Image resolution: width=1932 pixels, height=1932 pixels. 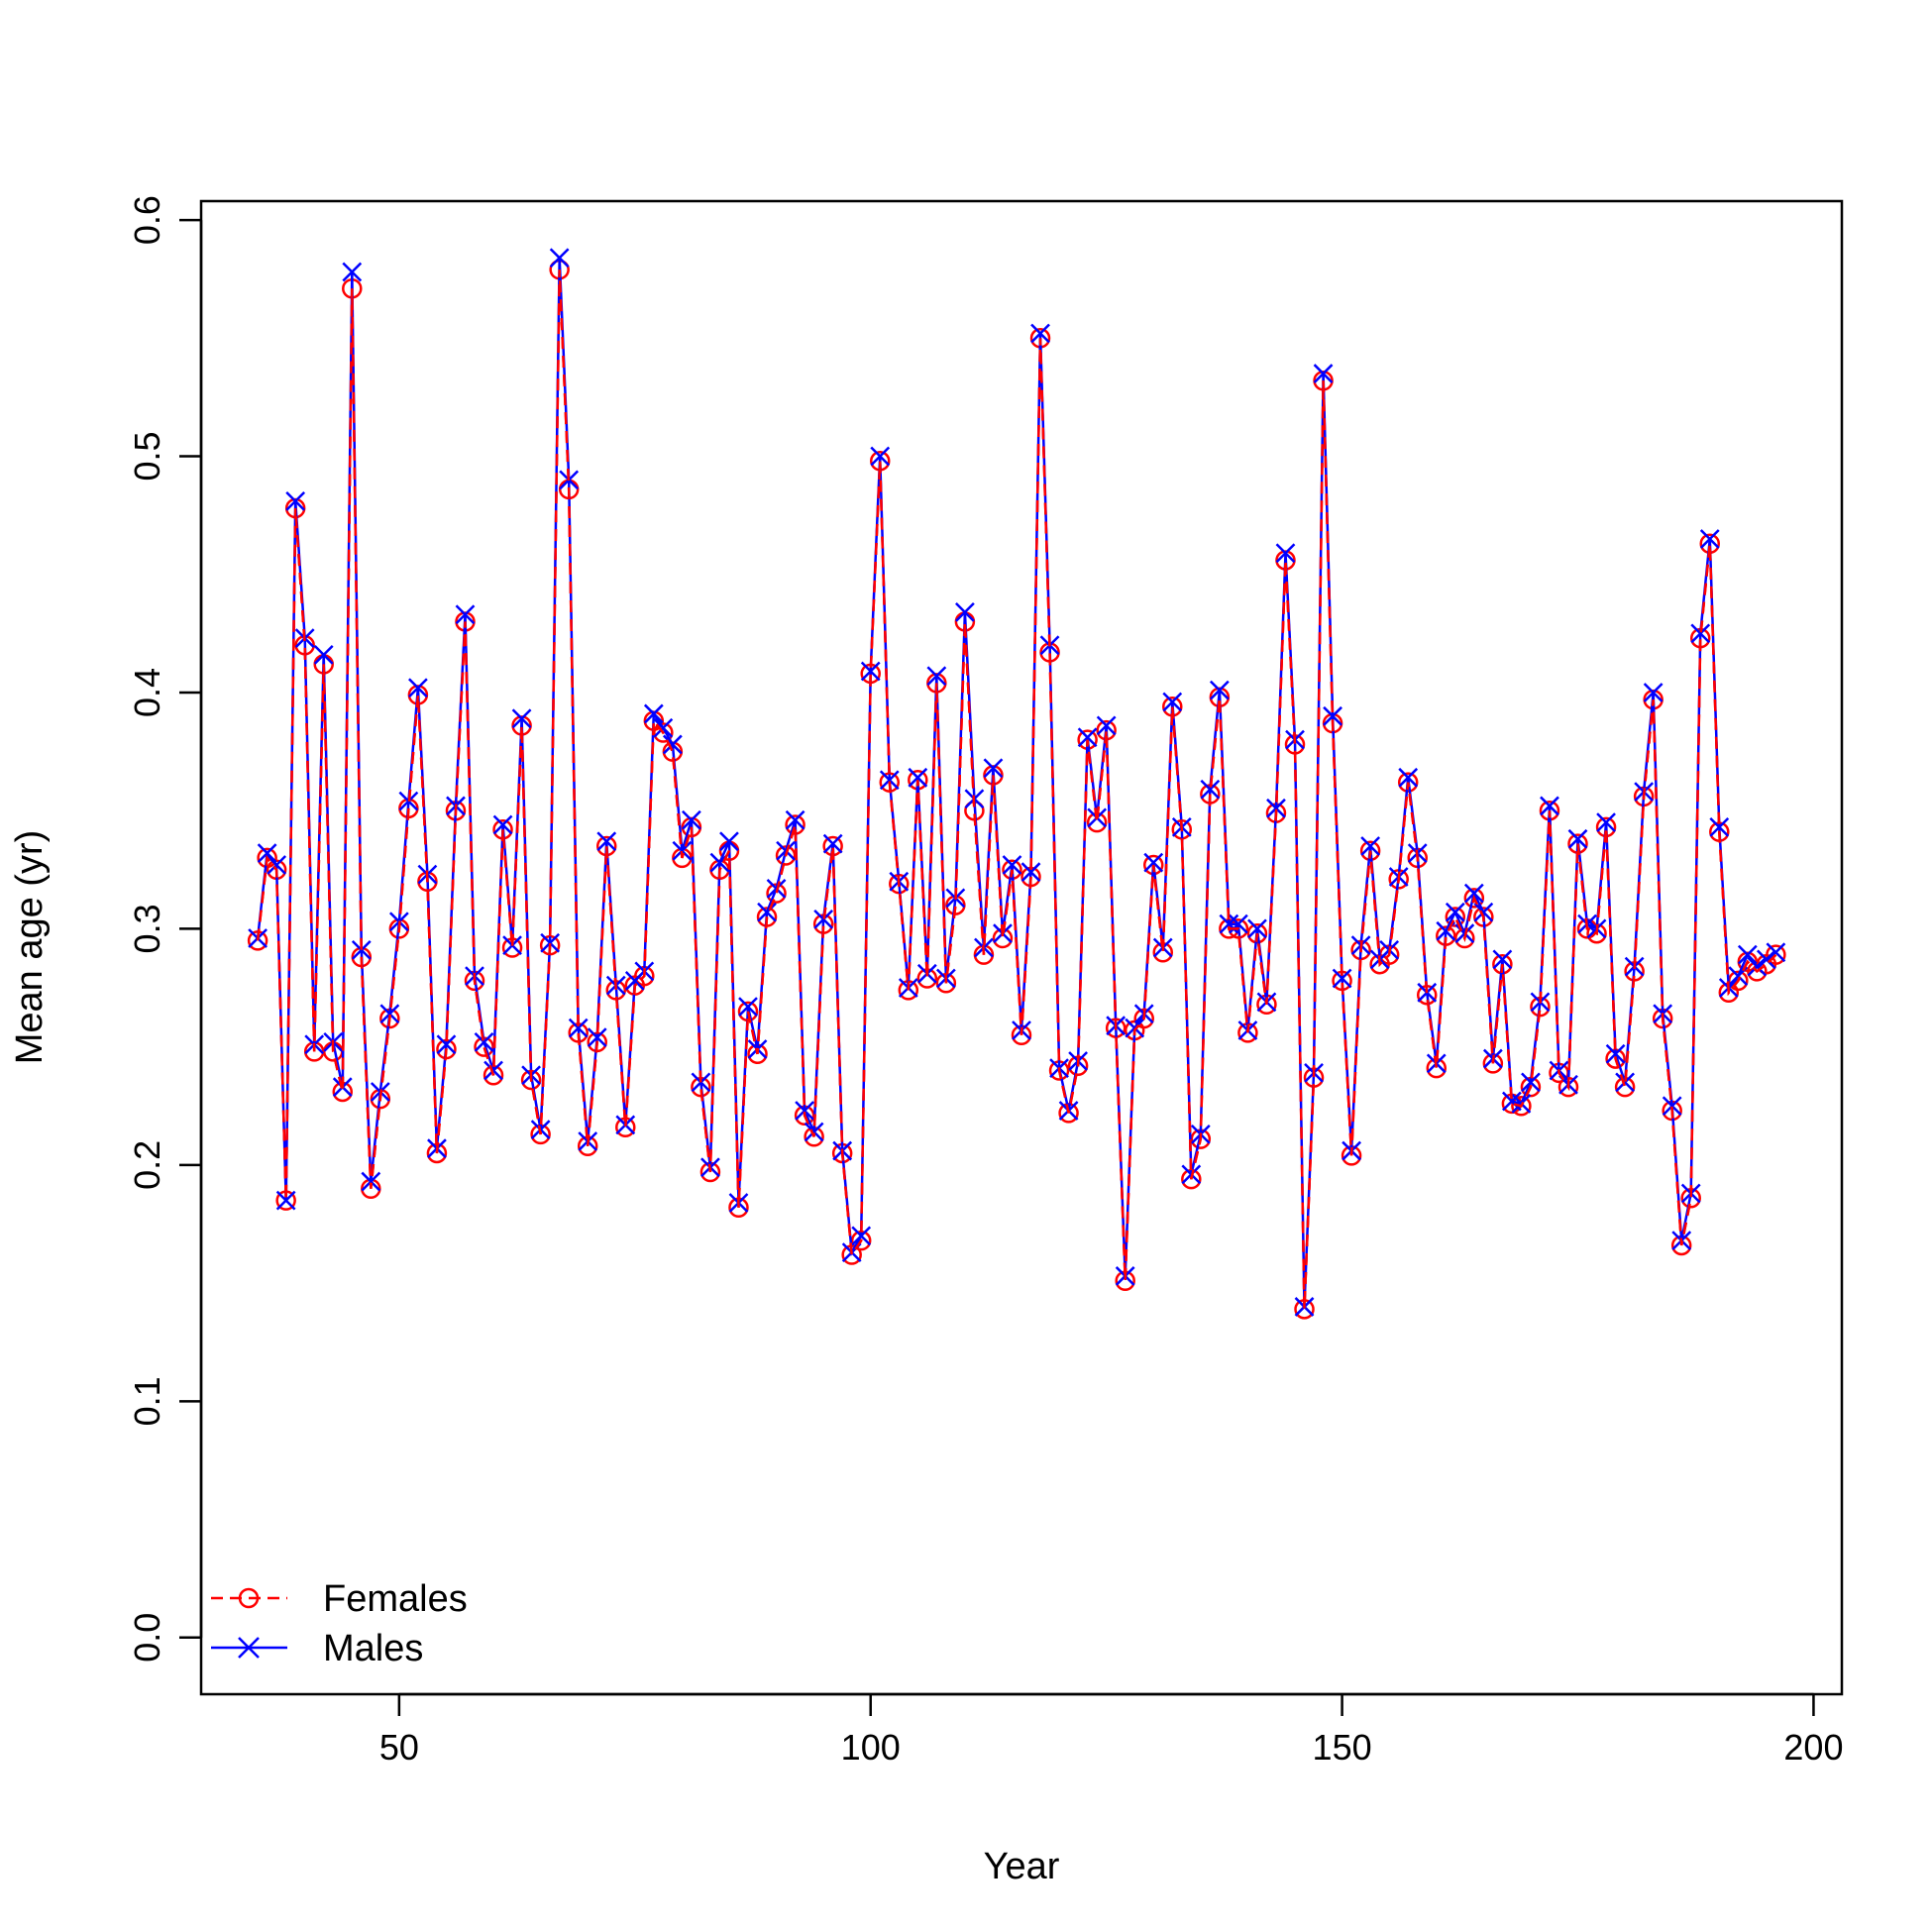 I want to click on y-tick-label: 0.2, so click(x=147, y=1165).